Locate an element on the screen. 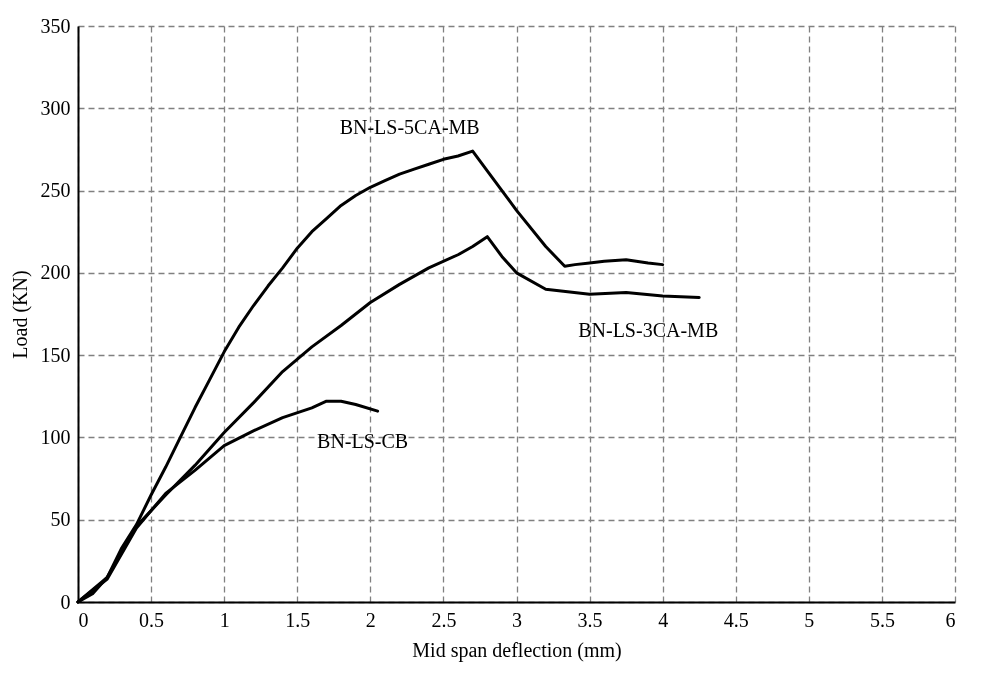 Image resolution: width=1006 pixels, height=691 pixels. series-label: BN-LS-5CA-MB is located at coordinates (409, 126).